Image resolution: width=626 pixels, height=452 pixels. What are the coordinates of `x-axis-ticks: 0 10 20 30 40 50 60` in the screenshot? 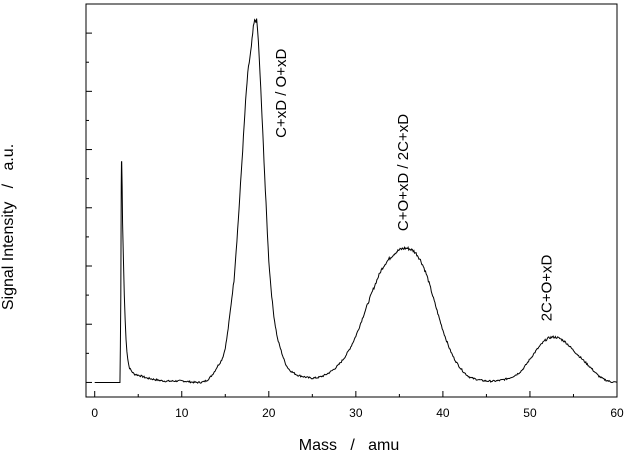 It's located at (357, 405).